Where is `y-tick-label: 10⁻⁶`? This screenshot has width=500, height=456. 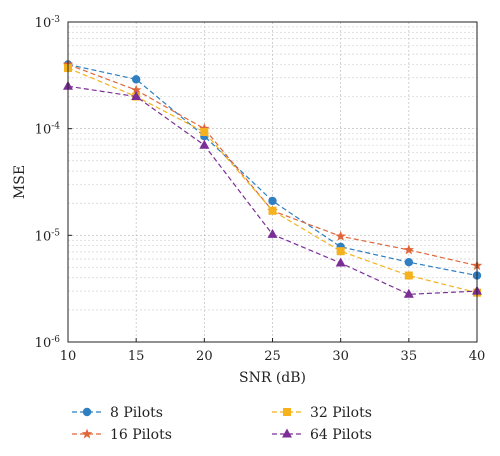 y-tick-label: 10⁻⁶ is located at coordinates (48, 343).